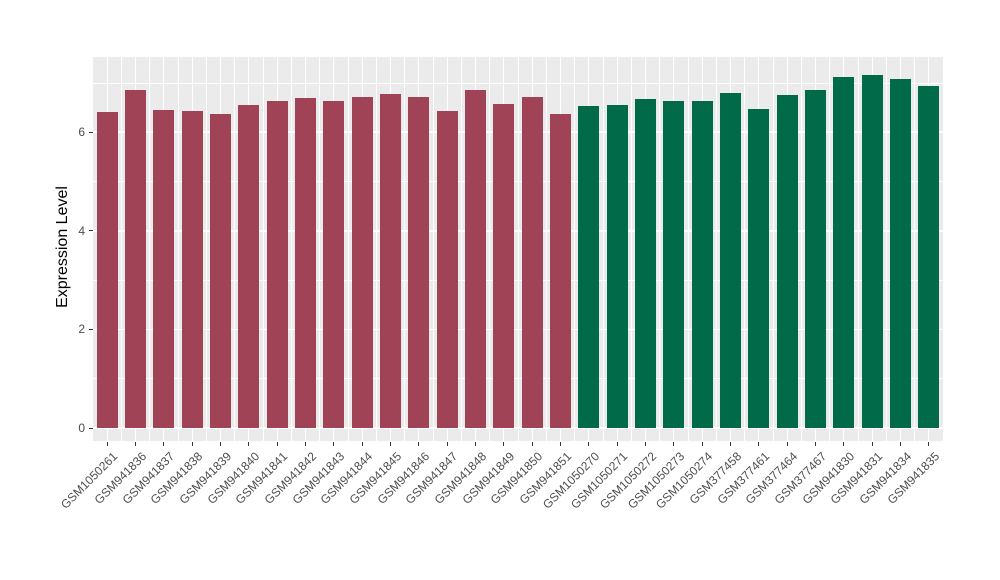 The height and width of the screenshot is (580, 1000). Describe the element at coordinates (844, 252) in the screenshot. I see `bar-GSM941830` at that location.